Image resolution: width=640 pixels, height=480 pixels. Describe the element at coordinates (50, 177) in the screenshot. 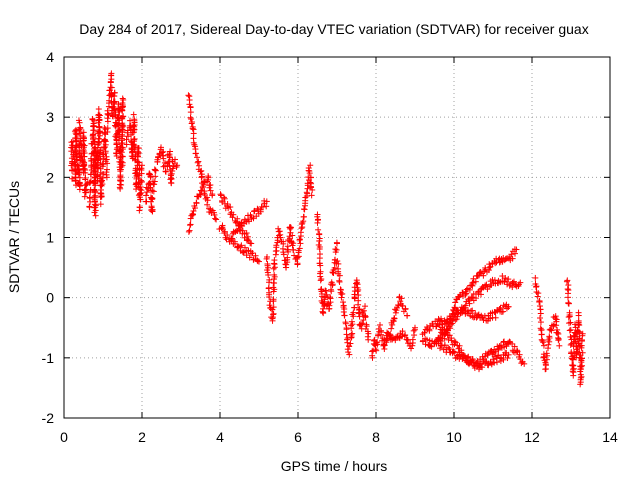

I see `y-tick-label: 2` at that location.